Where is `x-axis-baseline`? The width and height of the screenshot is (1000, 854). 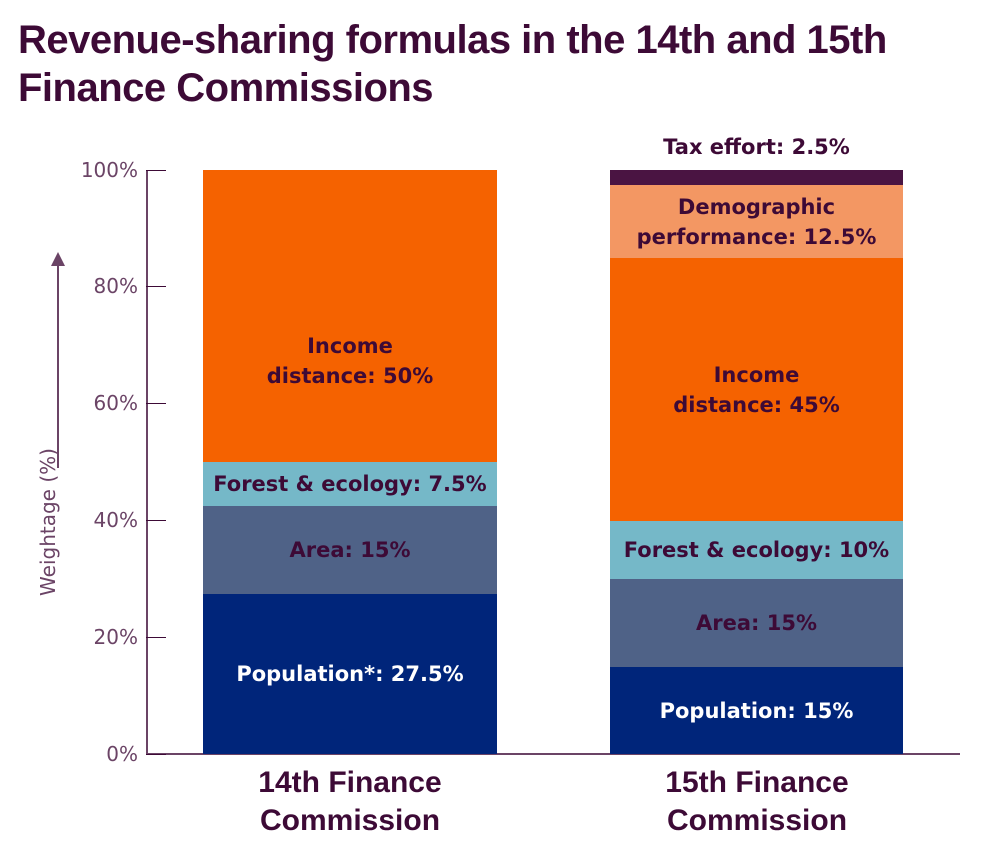 x-axis-baseline is located at coordinates (553, 754).